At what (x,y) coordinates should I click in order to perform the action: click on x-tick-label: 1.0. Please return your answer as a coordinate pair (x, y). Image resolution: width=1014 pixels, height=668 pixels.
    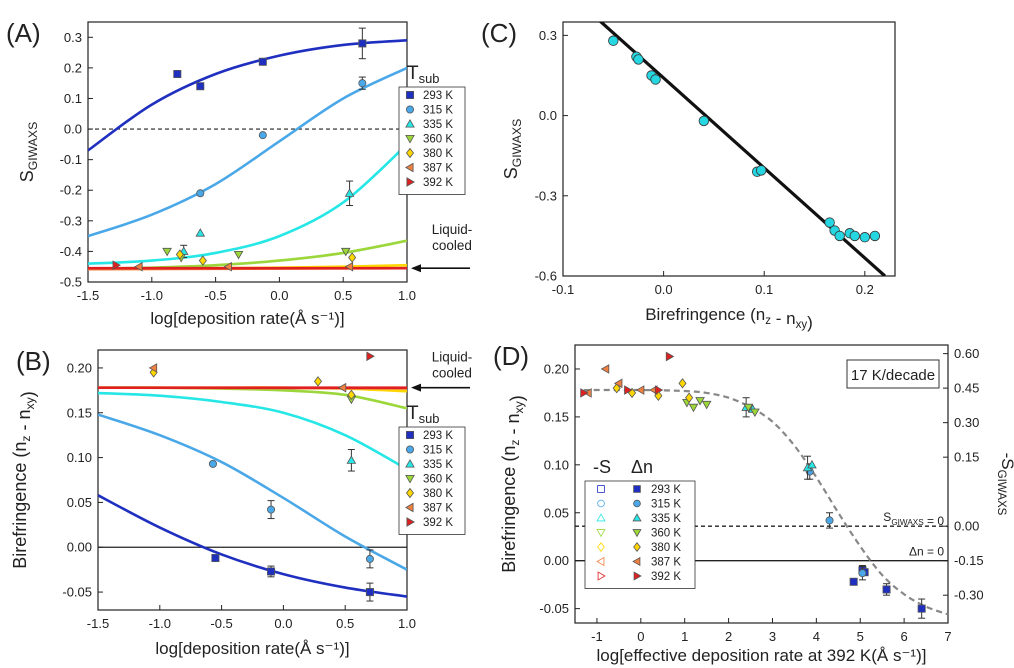
    Looking at the image, I should click on (407, 295).